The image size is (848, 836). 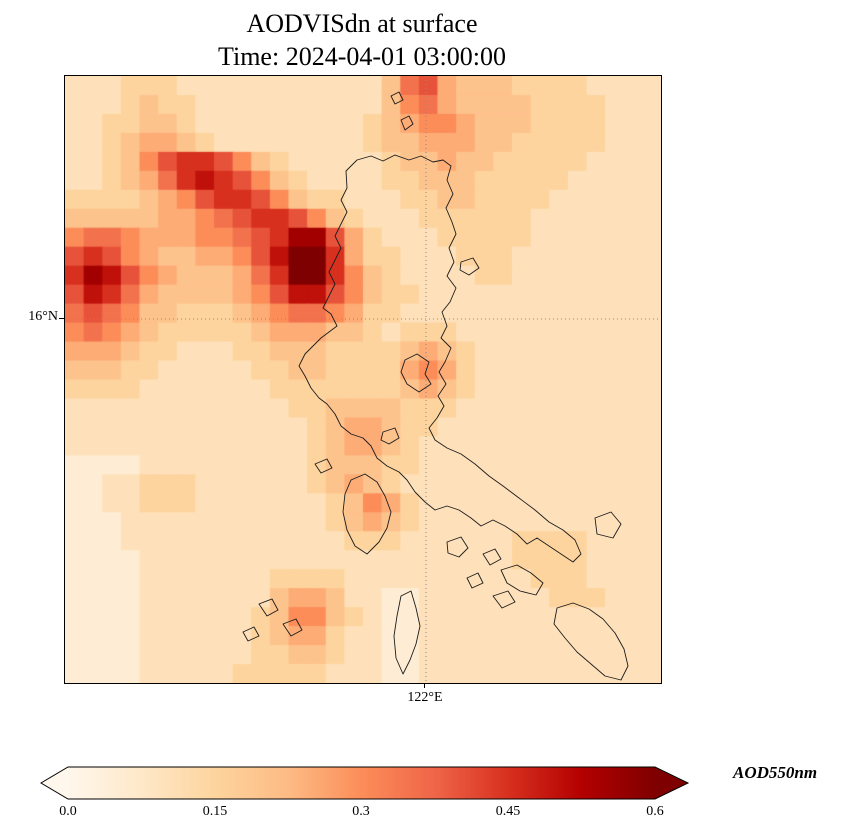 I want to click on lat-tick-label: 16°N, so click(x=43, y=316).